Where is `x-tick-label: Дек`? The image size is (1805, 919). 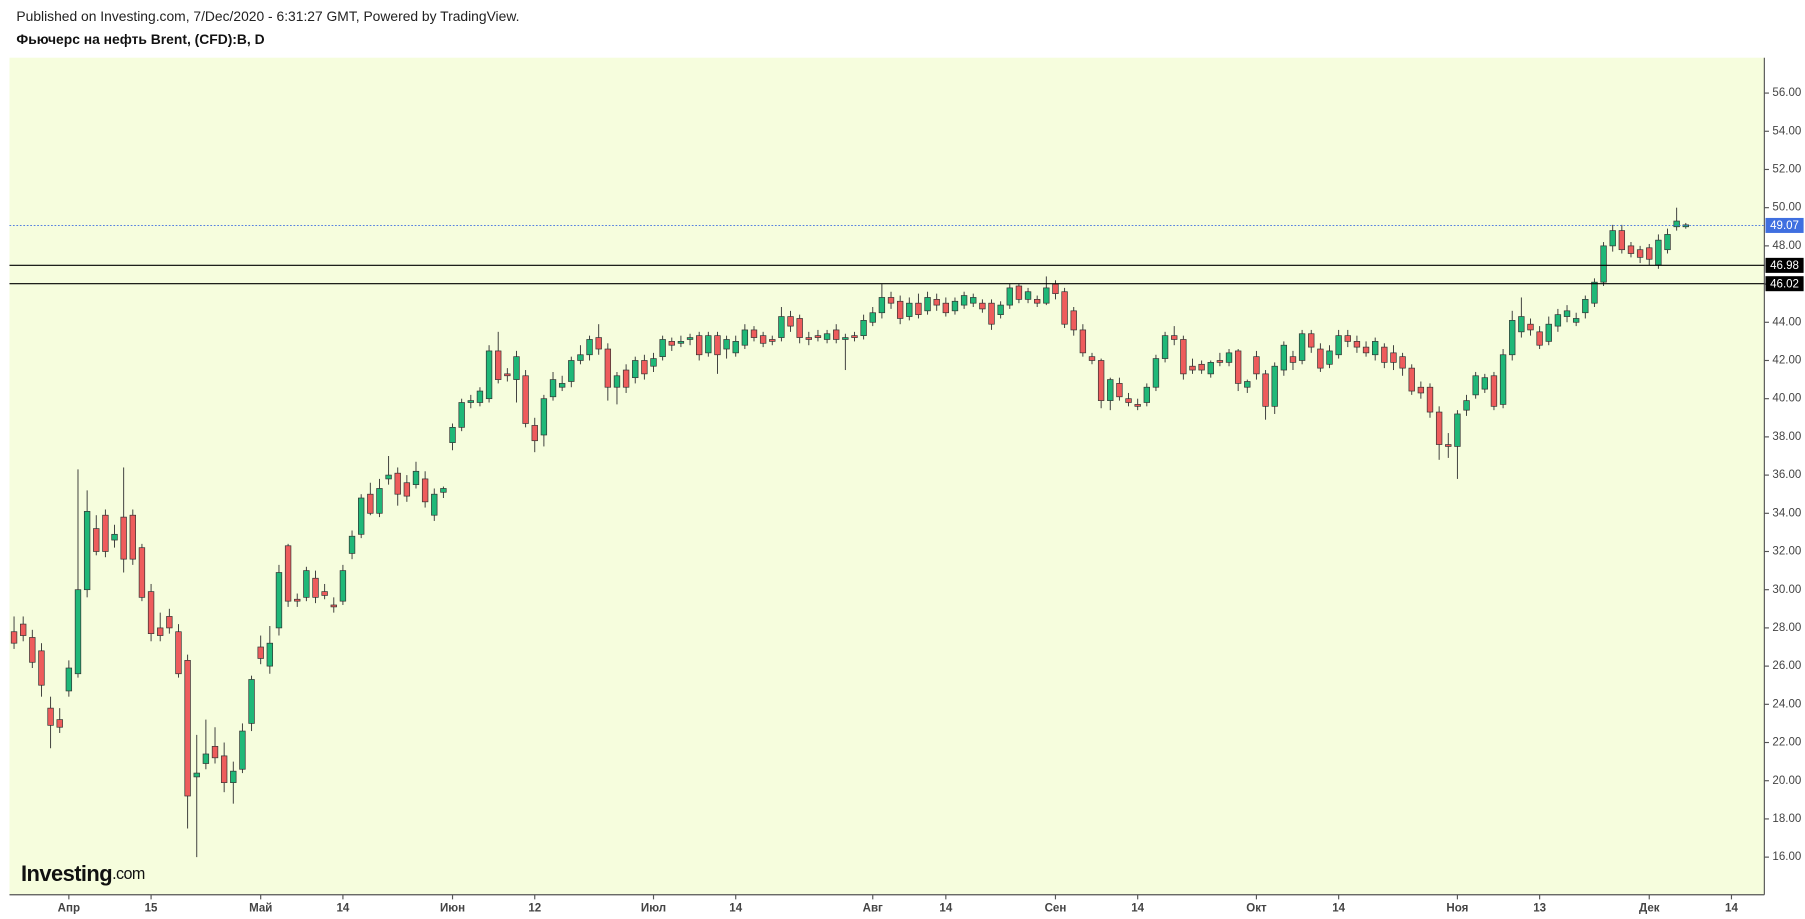
x-tick-label: Дек is located at coordinates (1649, 909).